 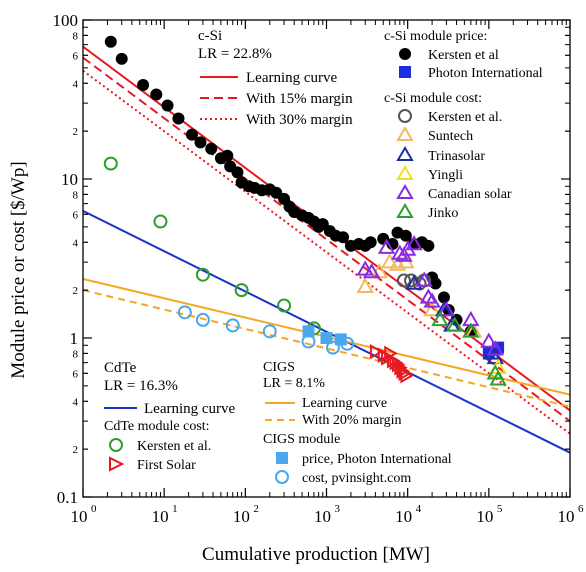 What do you see at coordinates (94, 509) in the screenshot?
I see `x-tick-exponent-0: 0` at bounding box center [94, 509].